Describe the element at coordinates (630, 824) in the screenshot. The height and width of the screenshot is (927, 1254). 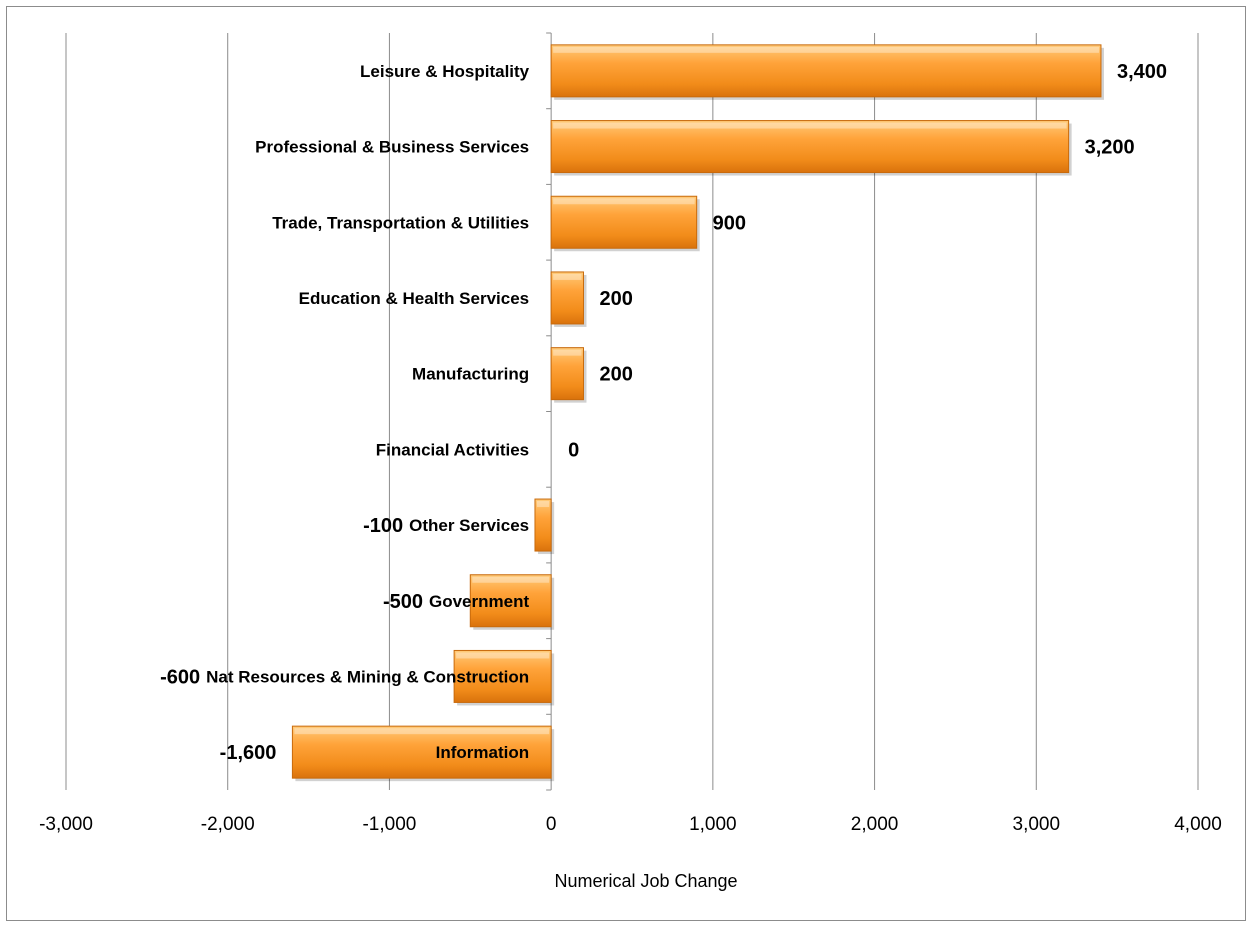
I see `x-axis-ticks: -3,000 -2,000 -1,000 0 1,000 2,000 3,000 4,000` at that location.